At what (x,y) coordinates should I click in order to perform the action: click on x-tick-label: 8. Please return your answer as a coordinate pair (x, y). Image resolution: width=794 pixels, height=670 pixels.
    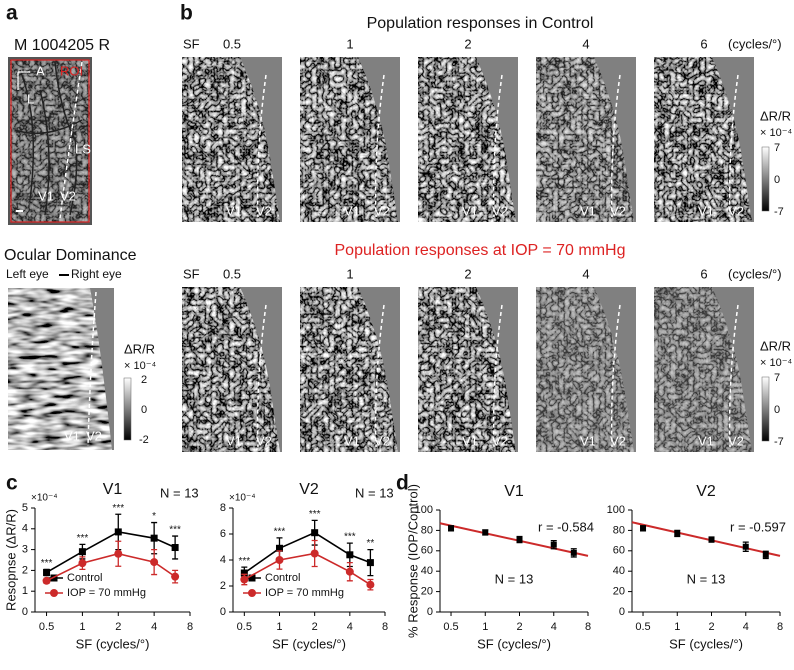
    Looking at the image, I should click on (385, 627).